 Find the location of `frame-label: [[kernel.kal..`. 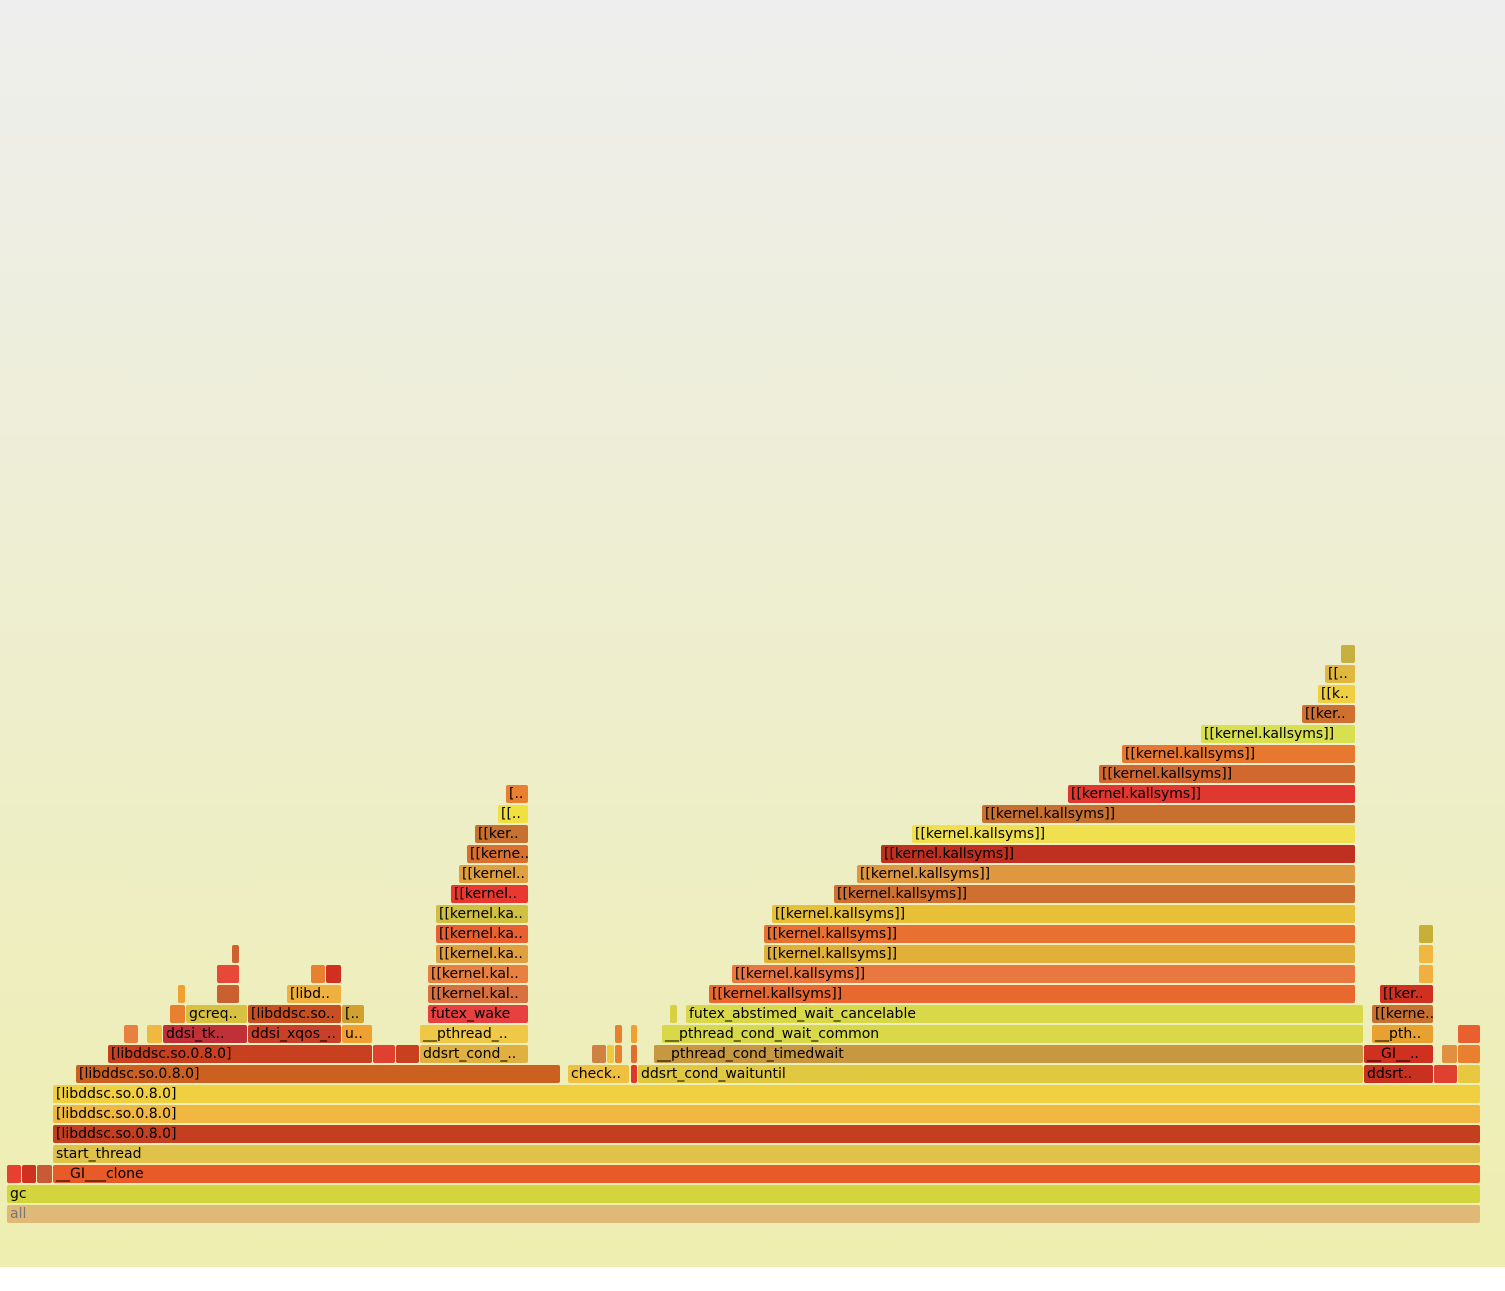

frame-label: [[kernel.kal.. is located at coordinates (475, 974).